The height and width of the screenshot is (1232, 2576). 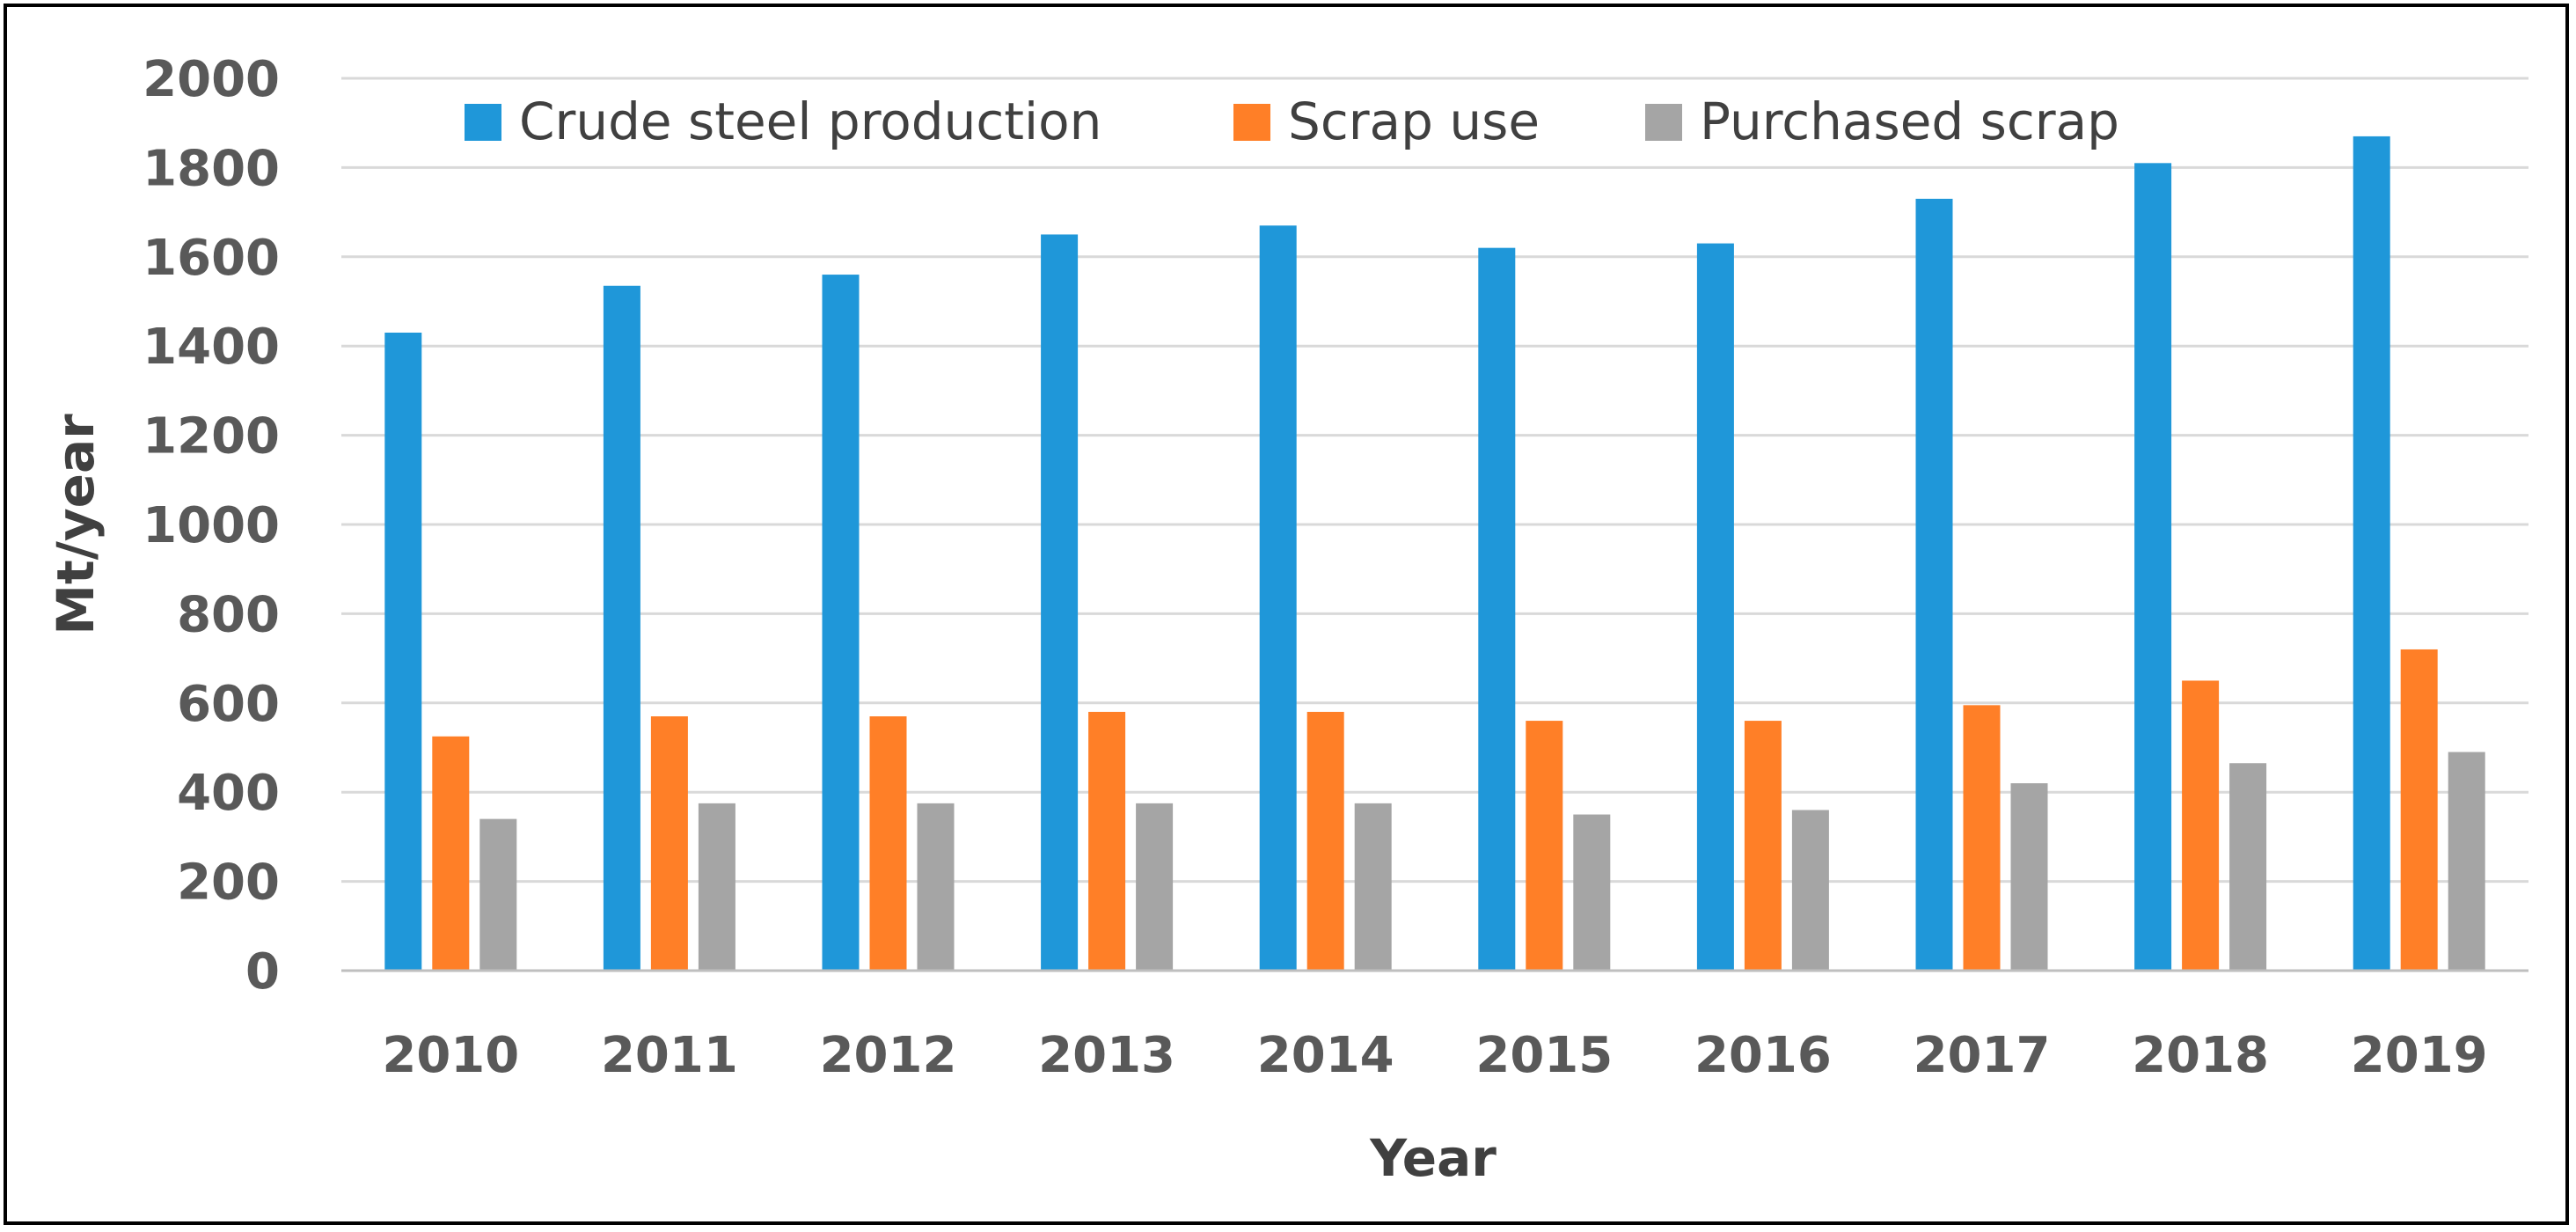 What do you see at coordinates (228, 793) in the screenshot?
I see `y-tick-label: 400` at bounding box center [228, 793].